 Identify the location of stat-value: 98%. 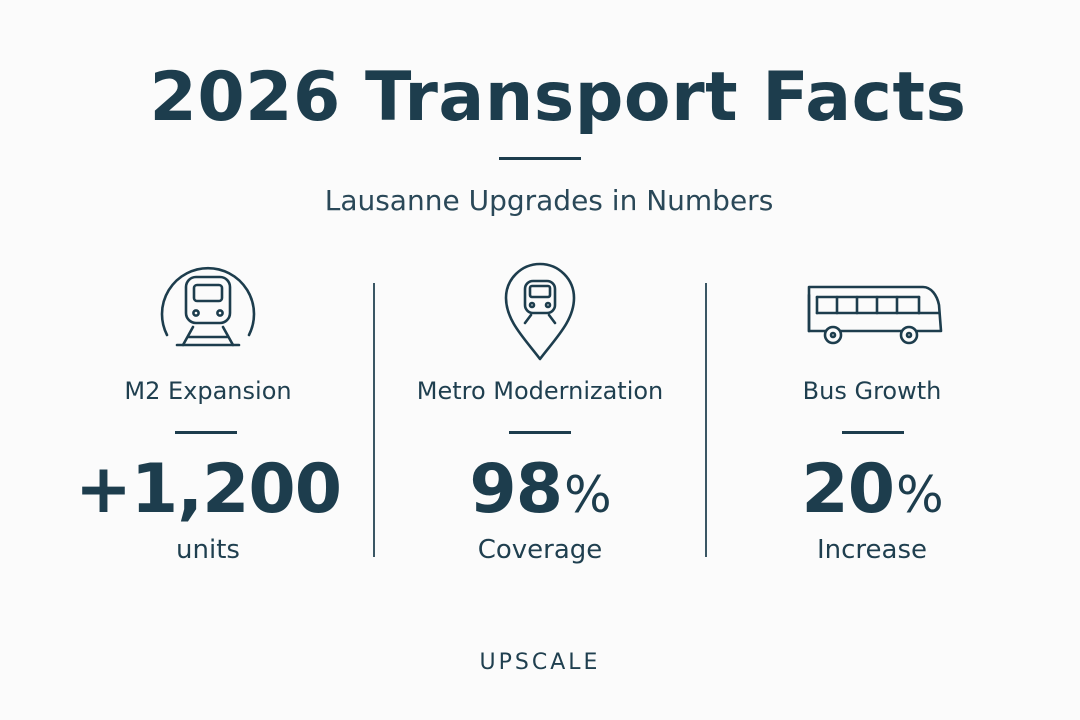
(540, 489).